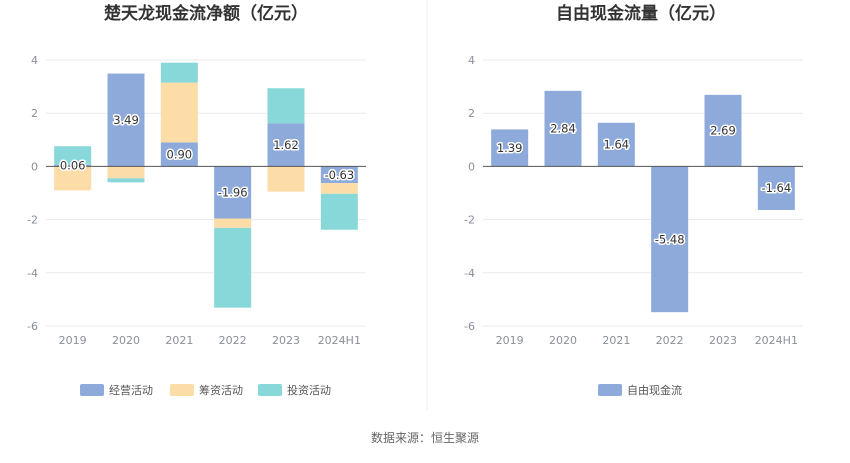  I want to click on chart-title: 楚天龙现金流净额（亿元）, so click(206, 13).